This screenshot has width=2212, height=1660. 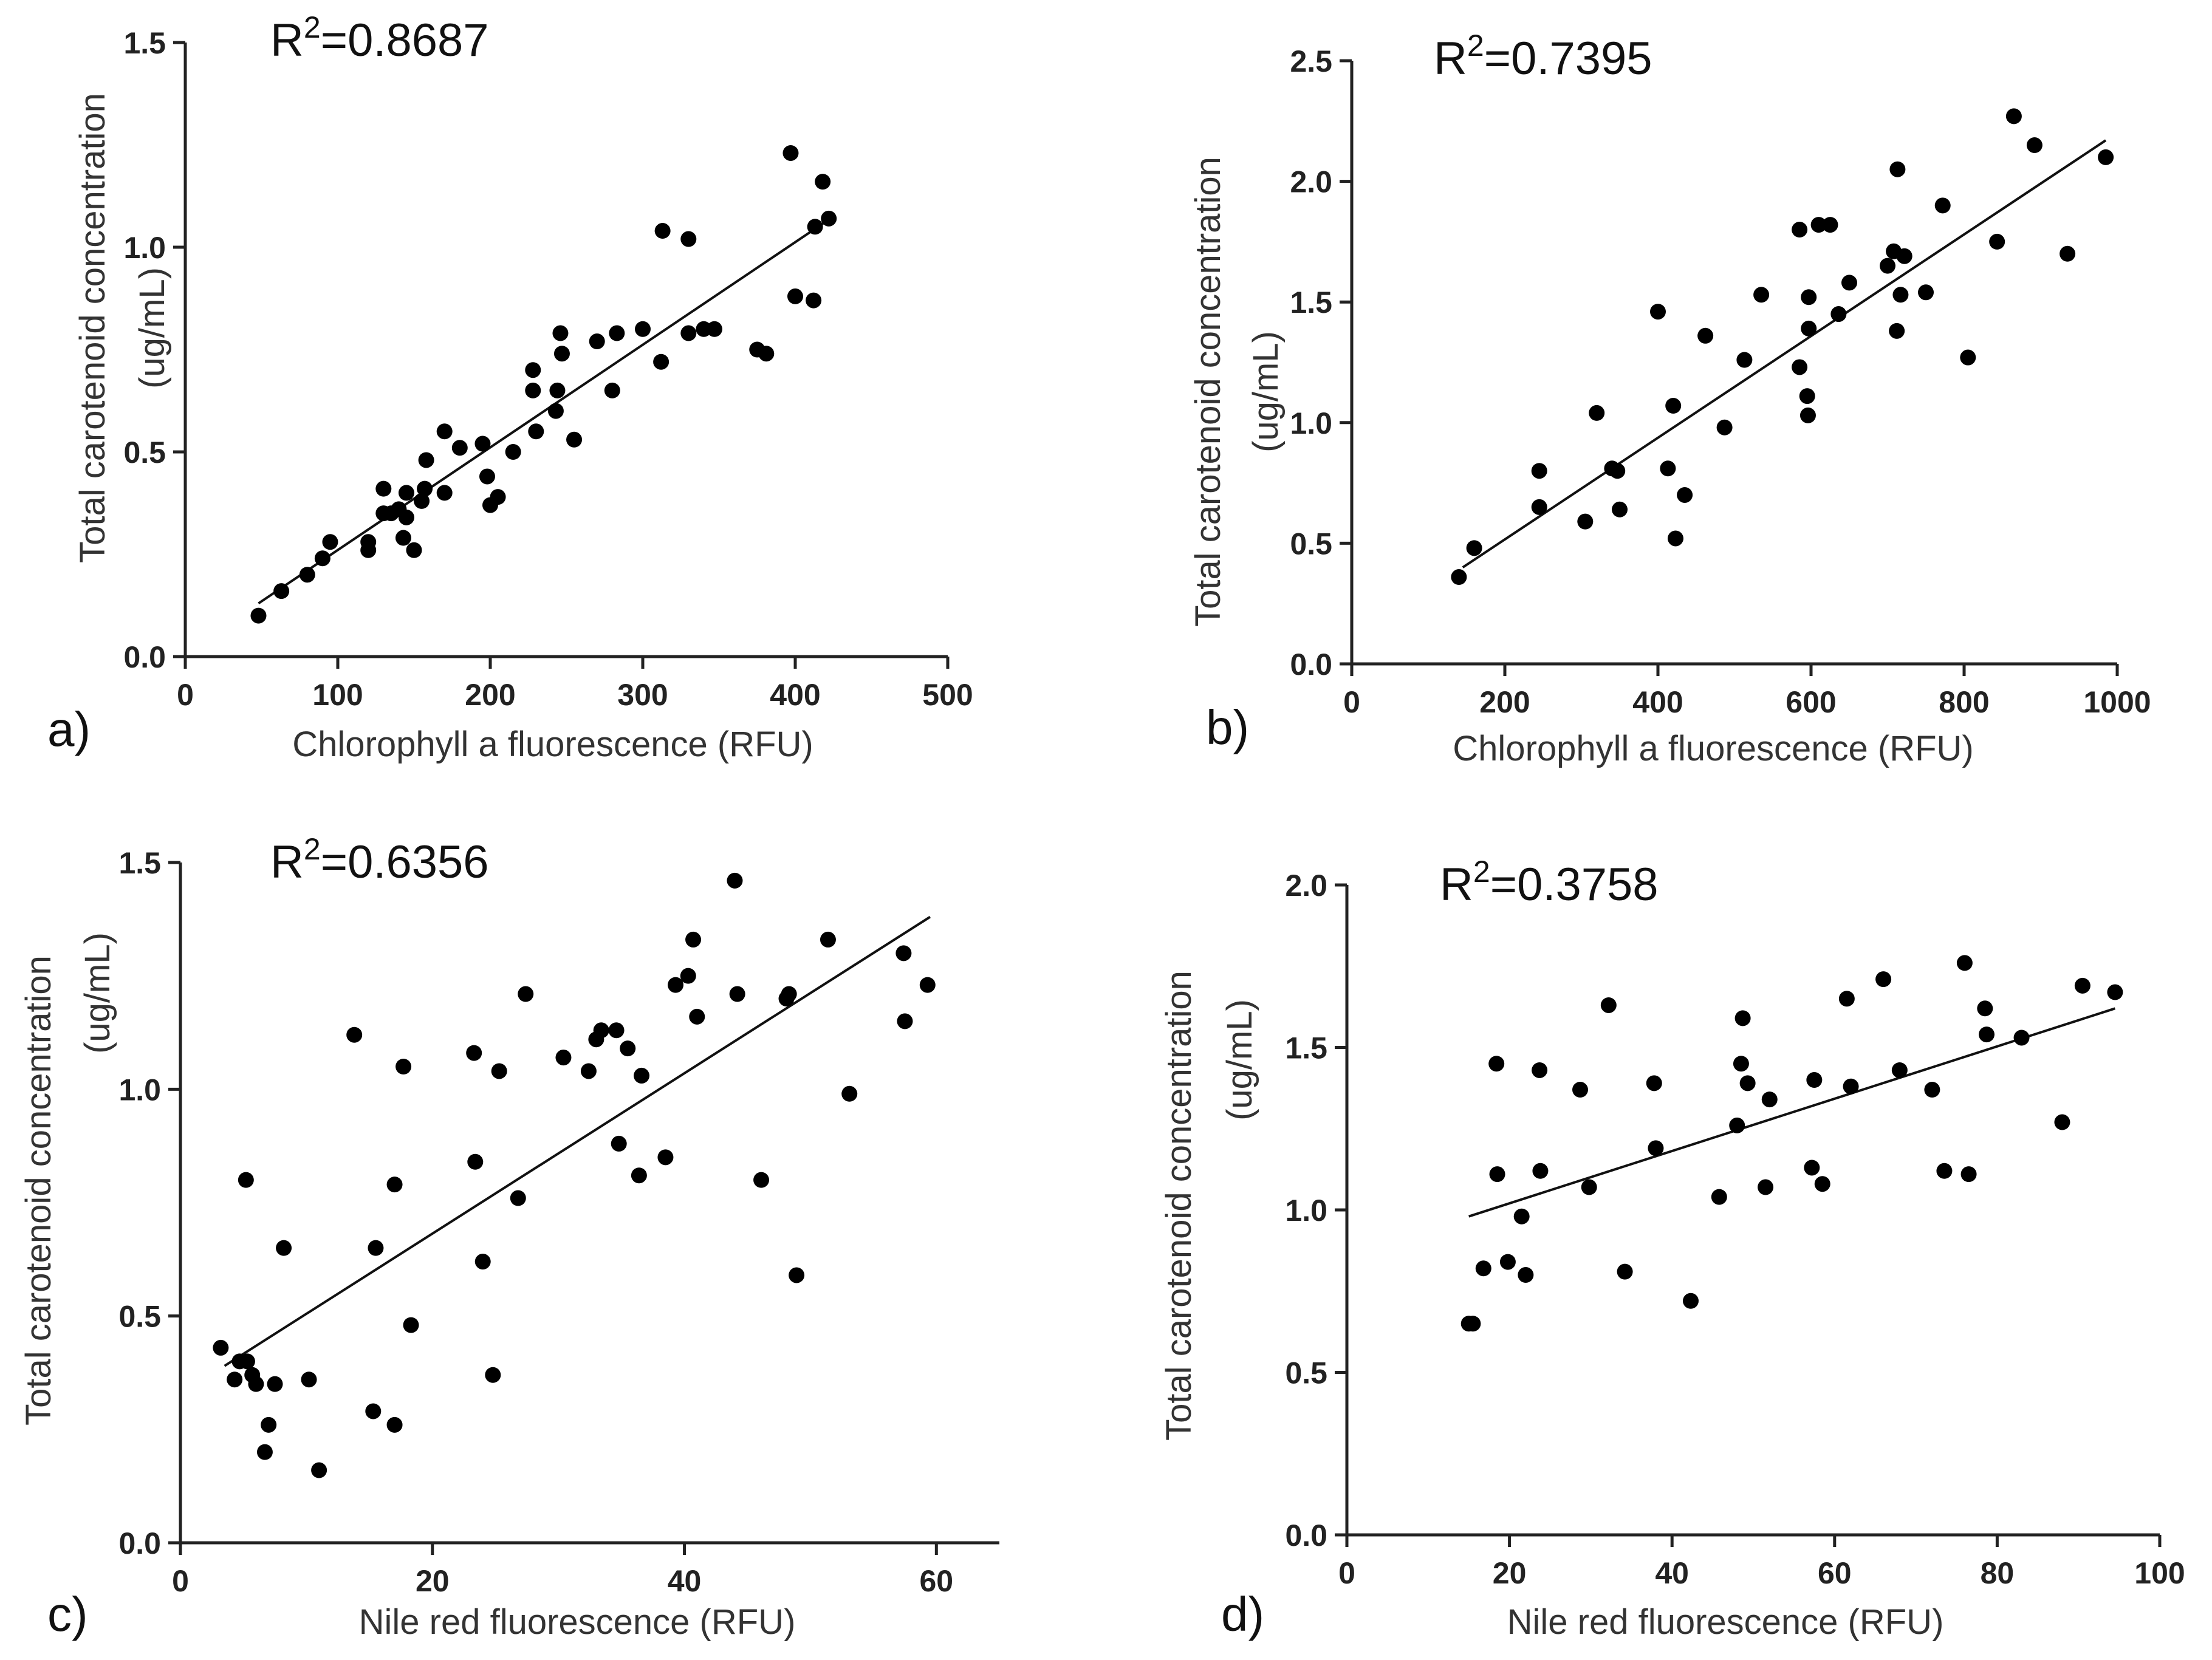 What do you see at coordinates (92, 328) in the screenshot?
I see `y-axis-title-a: Total carotenoid concentration` at bounding box center [92, 328].